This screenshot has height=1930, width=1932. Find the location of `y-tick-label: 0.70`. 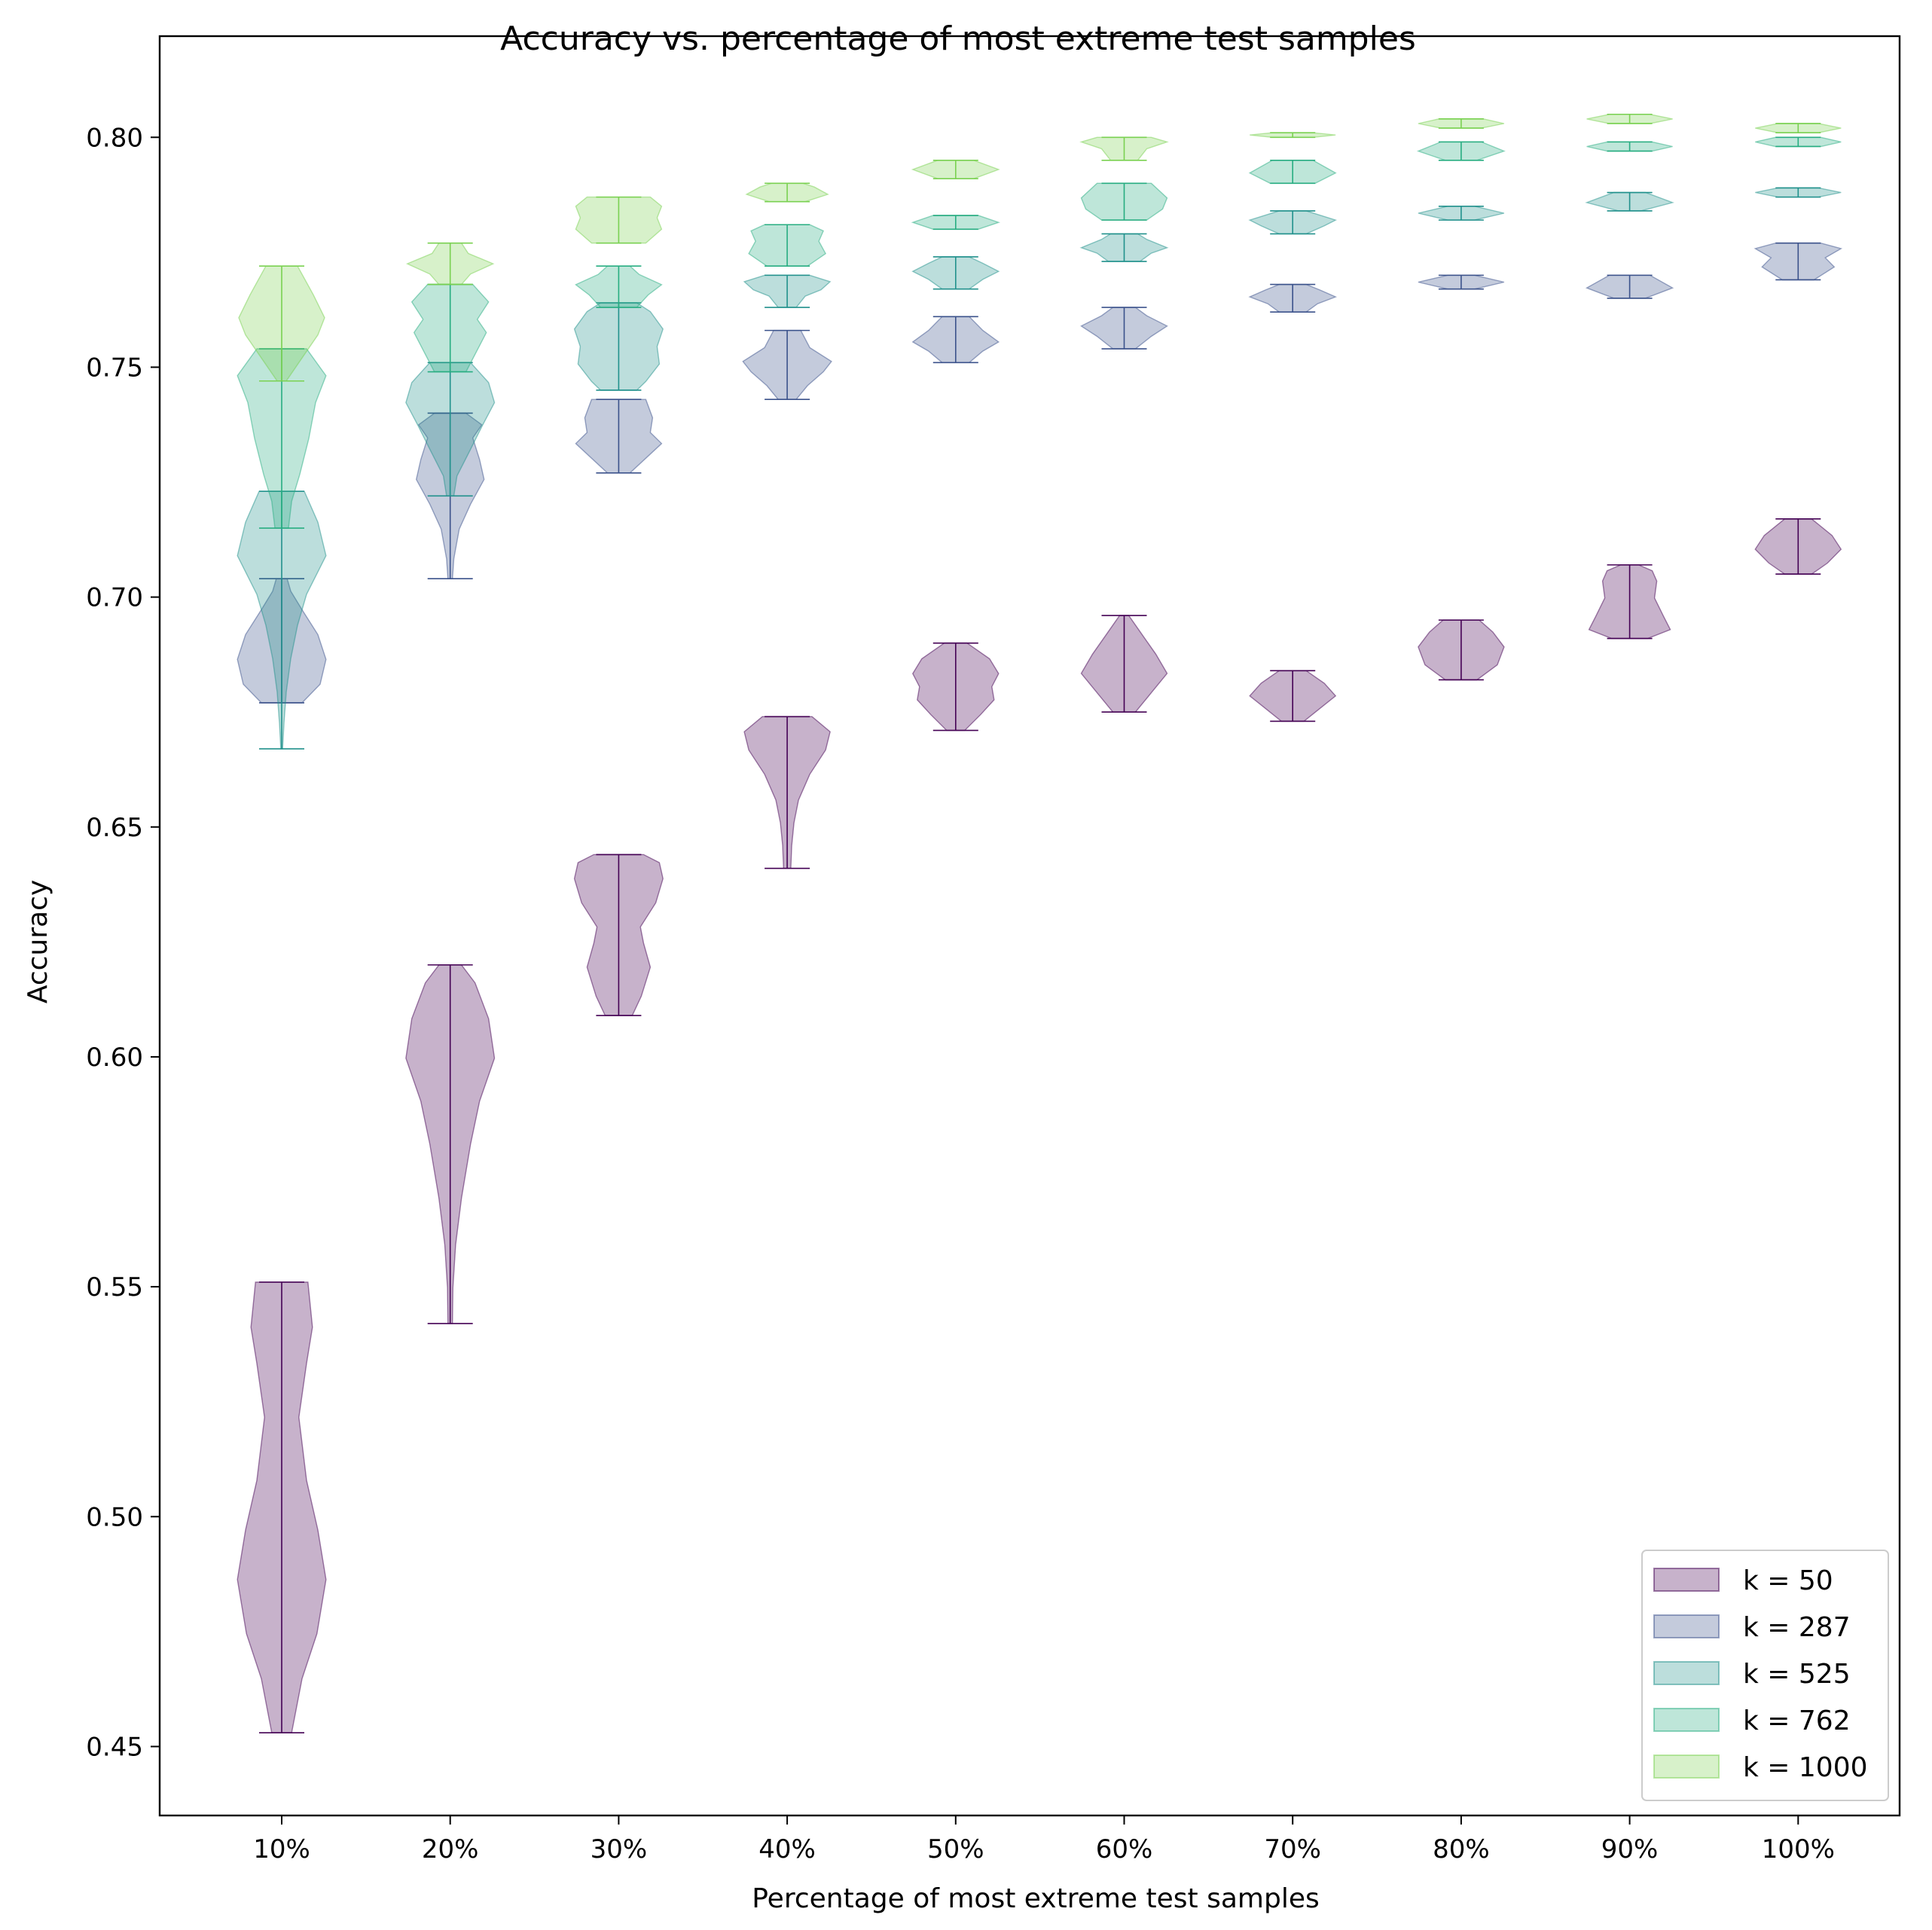

y-tick-label: 0.70 is located at coordinates (115, 598).